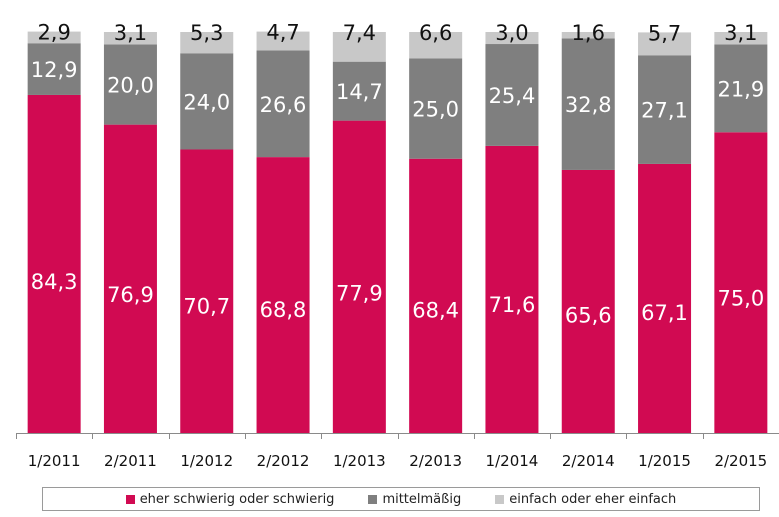  I want to click on bar-medium-2-2015, so click(741, 88).